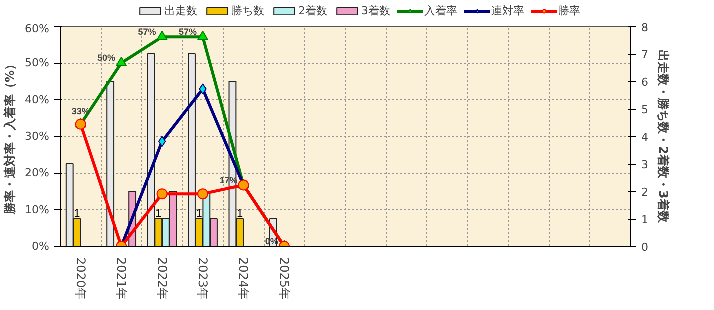 Image resolution: width=714 pixels, height=310 pixels. Describe the element at coordinates (37, 63) in the screenshot. I see `y-tick-label: 50%` at that location.